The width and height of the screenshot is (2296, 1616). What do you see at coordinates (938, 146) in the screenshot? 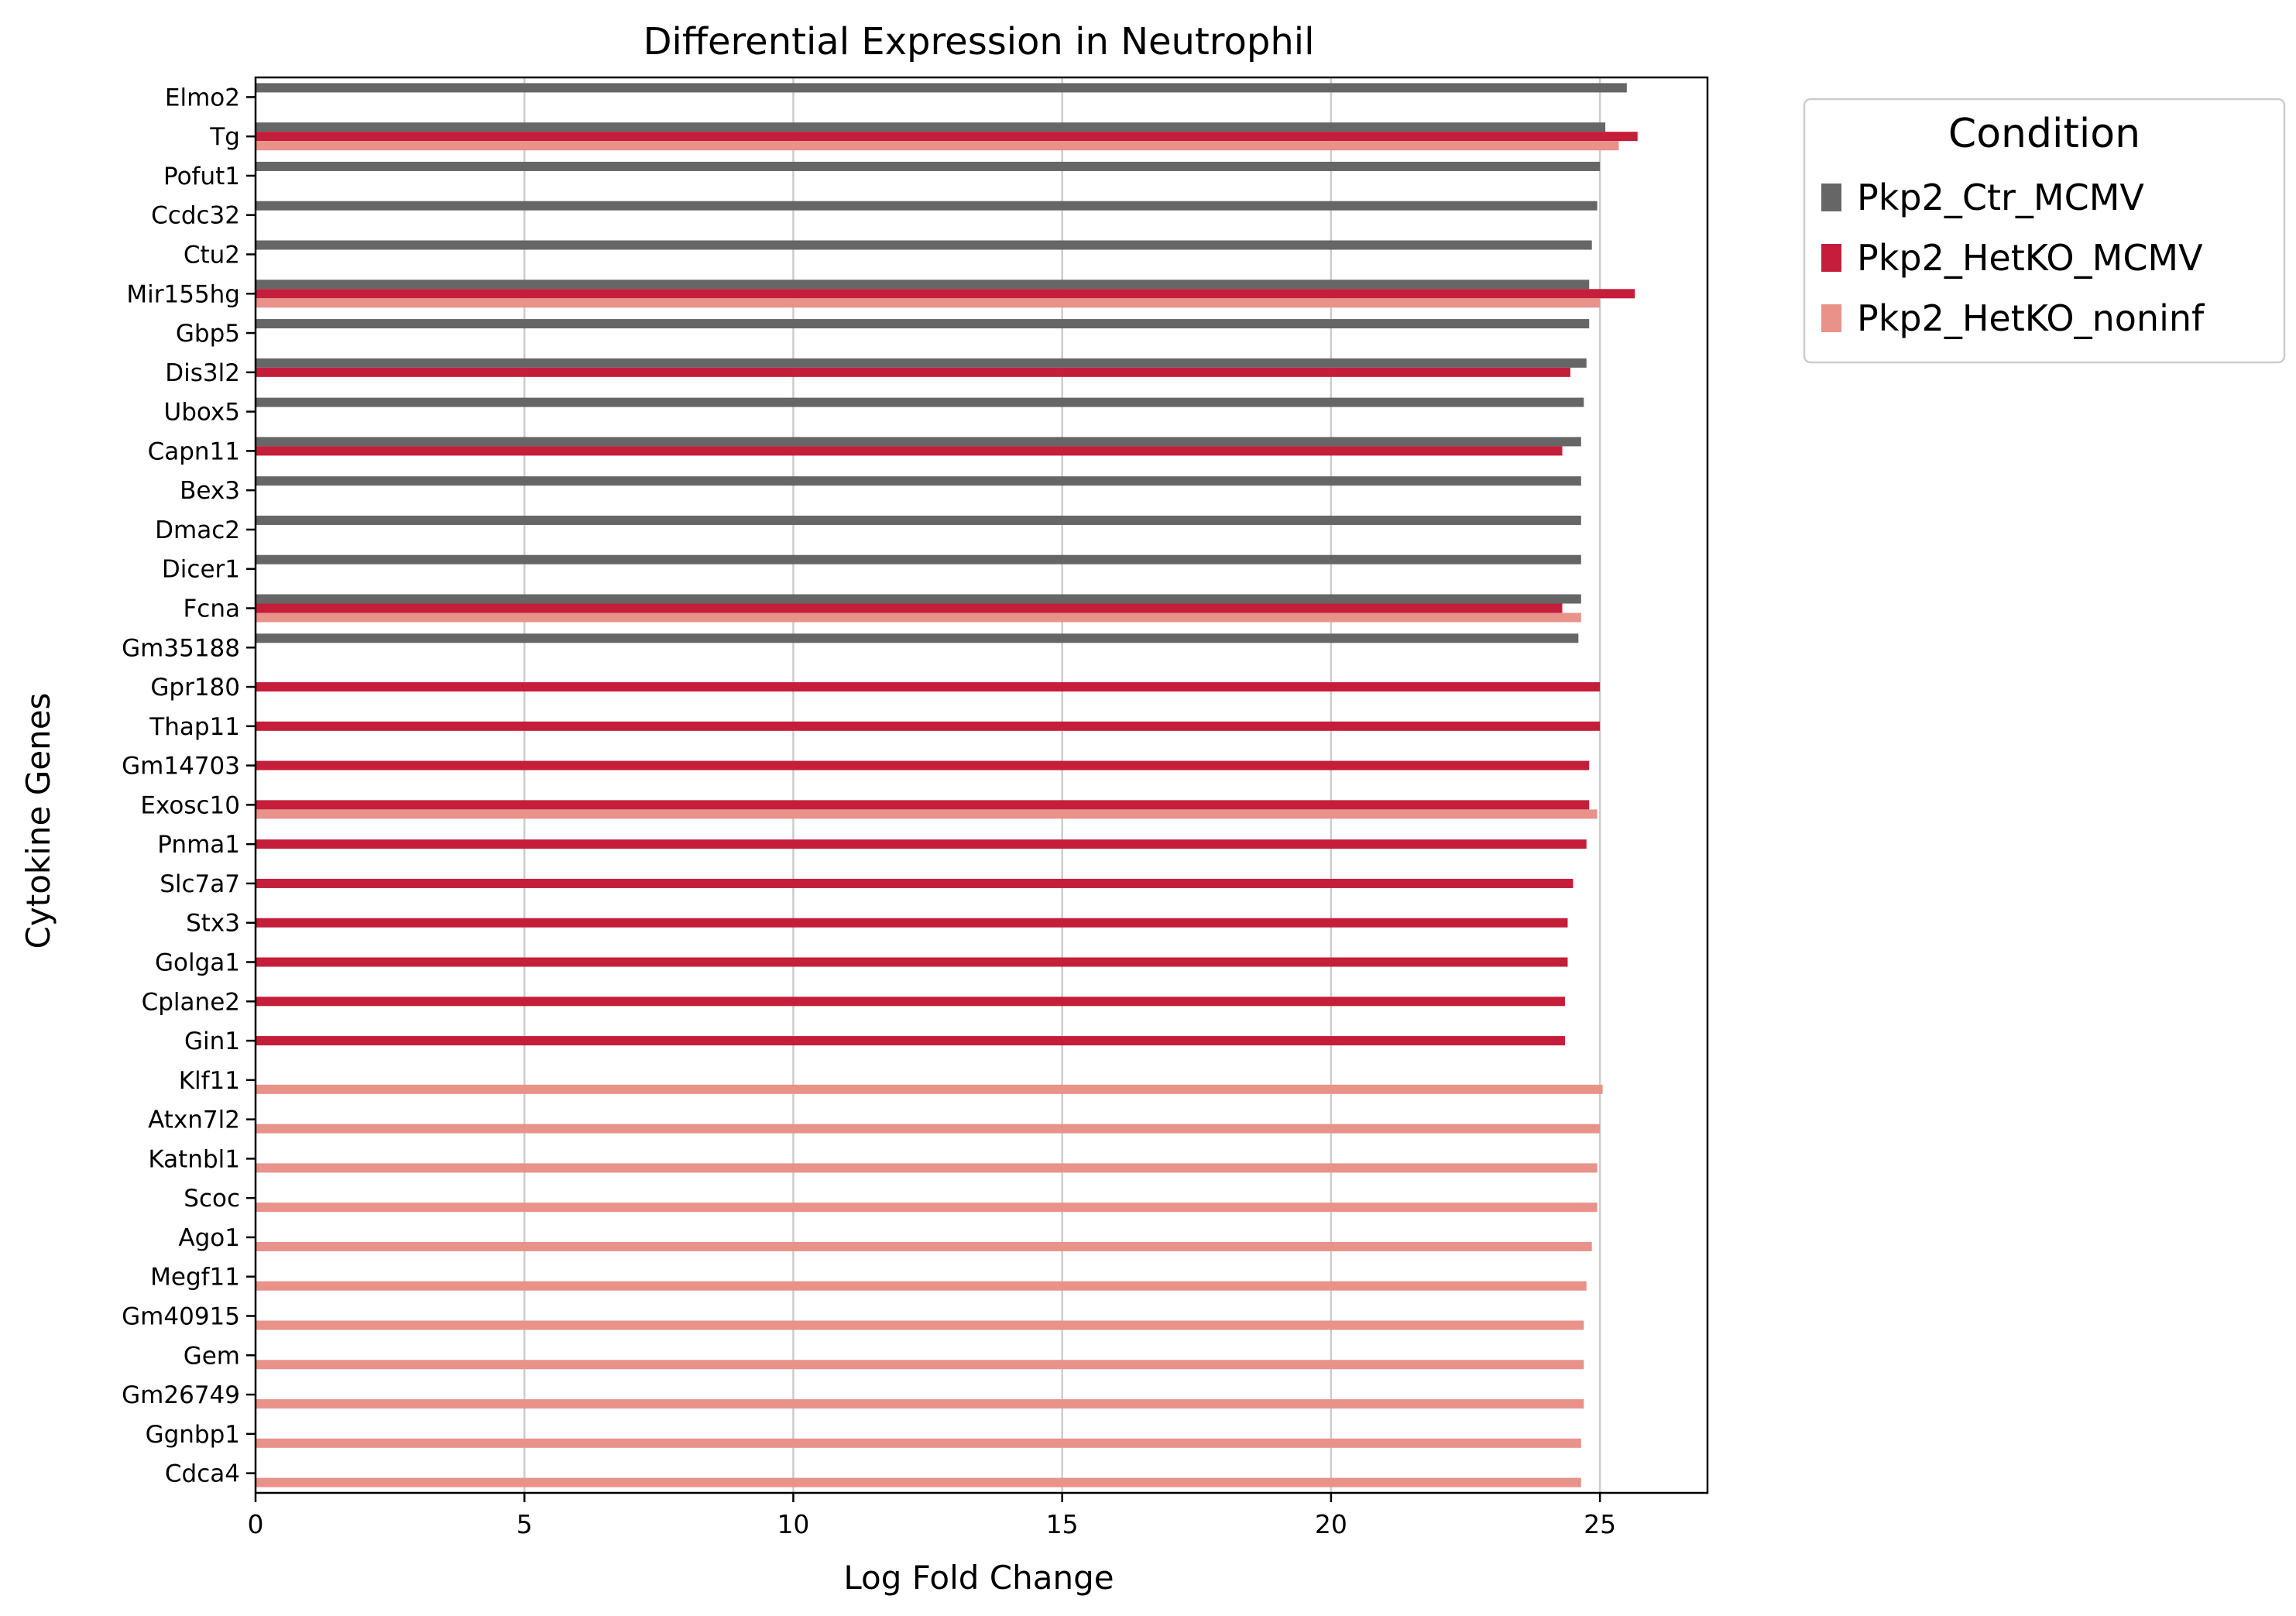
I see `bar-Pkp2_HetKO_noninf-Tg` at bounding box center [938, 146].